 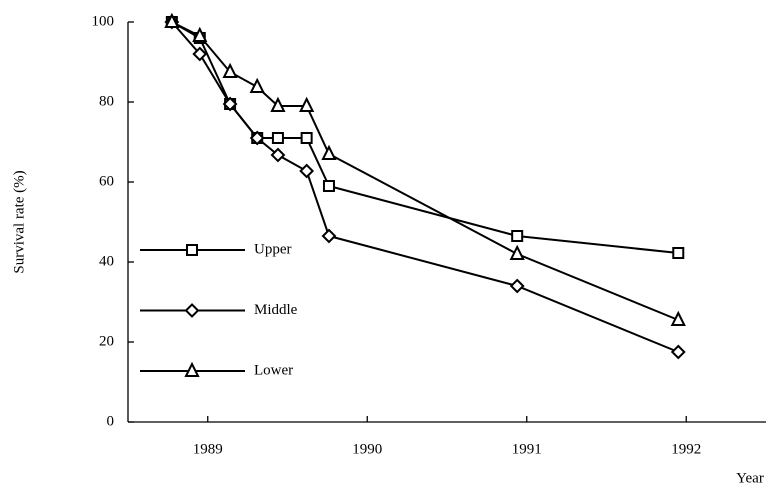 I want to click on x-axis-label: Year, so click(x=750, y=478).